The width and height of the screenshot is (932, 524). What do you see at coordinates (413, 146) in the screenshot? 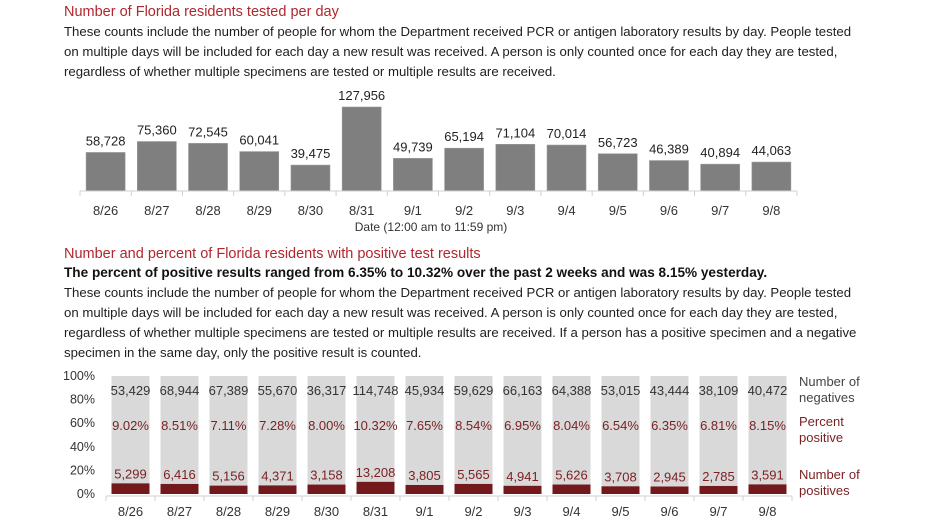
I see `data-label: 49,739` at bounding box center [413, 146].